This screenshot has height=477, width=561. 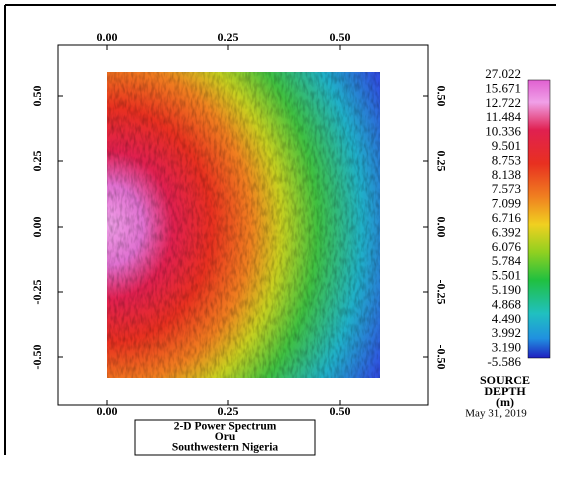 What do you see at coordinates (507, 246) in the screenshot?
I see `legend-label: 6.076` at bounding box center [507, 246].